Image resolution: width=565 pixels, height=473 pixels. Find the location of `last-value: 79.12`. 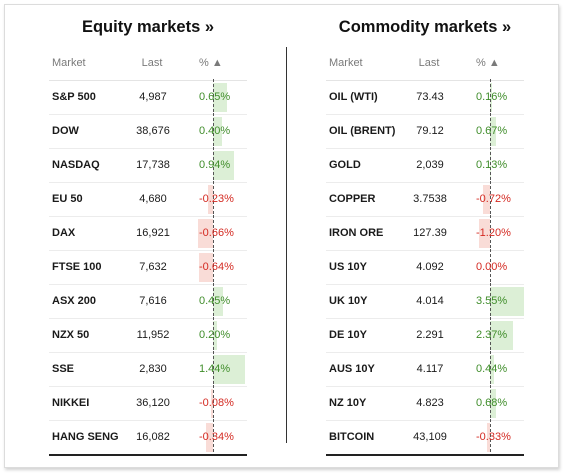

last-value: 79.12 is located at coordinates (430, 131).